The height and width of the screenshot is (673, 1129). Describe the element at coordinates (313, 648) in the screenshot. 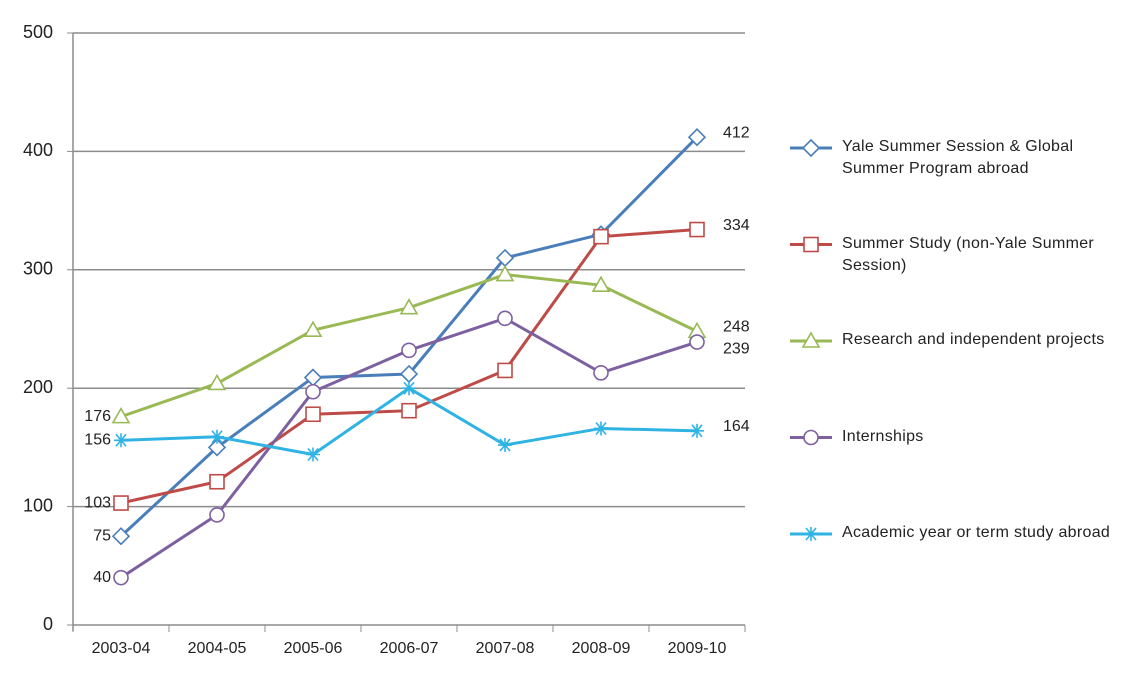

I see `x-tick-label: 2005-06` at that location.